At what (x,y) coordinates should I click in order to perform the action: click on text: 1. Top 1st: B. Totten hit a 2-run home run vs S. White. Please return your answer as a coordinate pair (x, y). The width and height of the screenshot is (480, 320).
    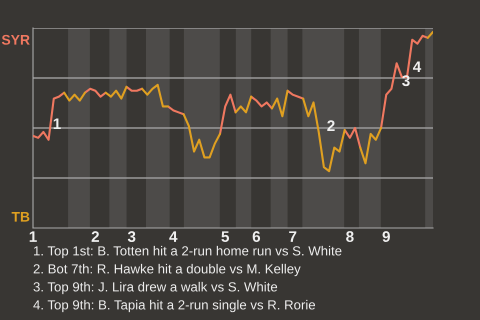
    Looking at the image, I should click on (188, 252).